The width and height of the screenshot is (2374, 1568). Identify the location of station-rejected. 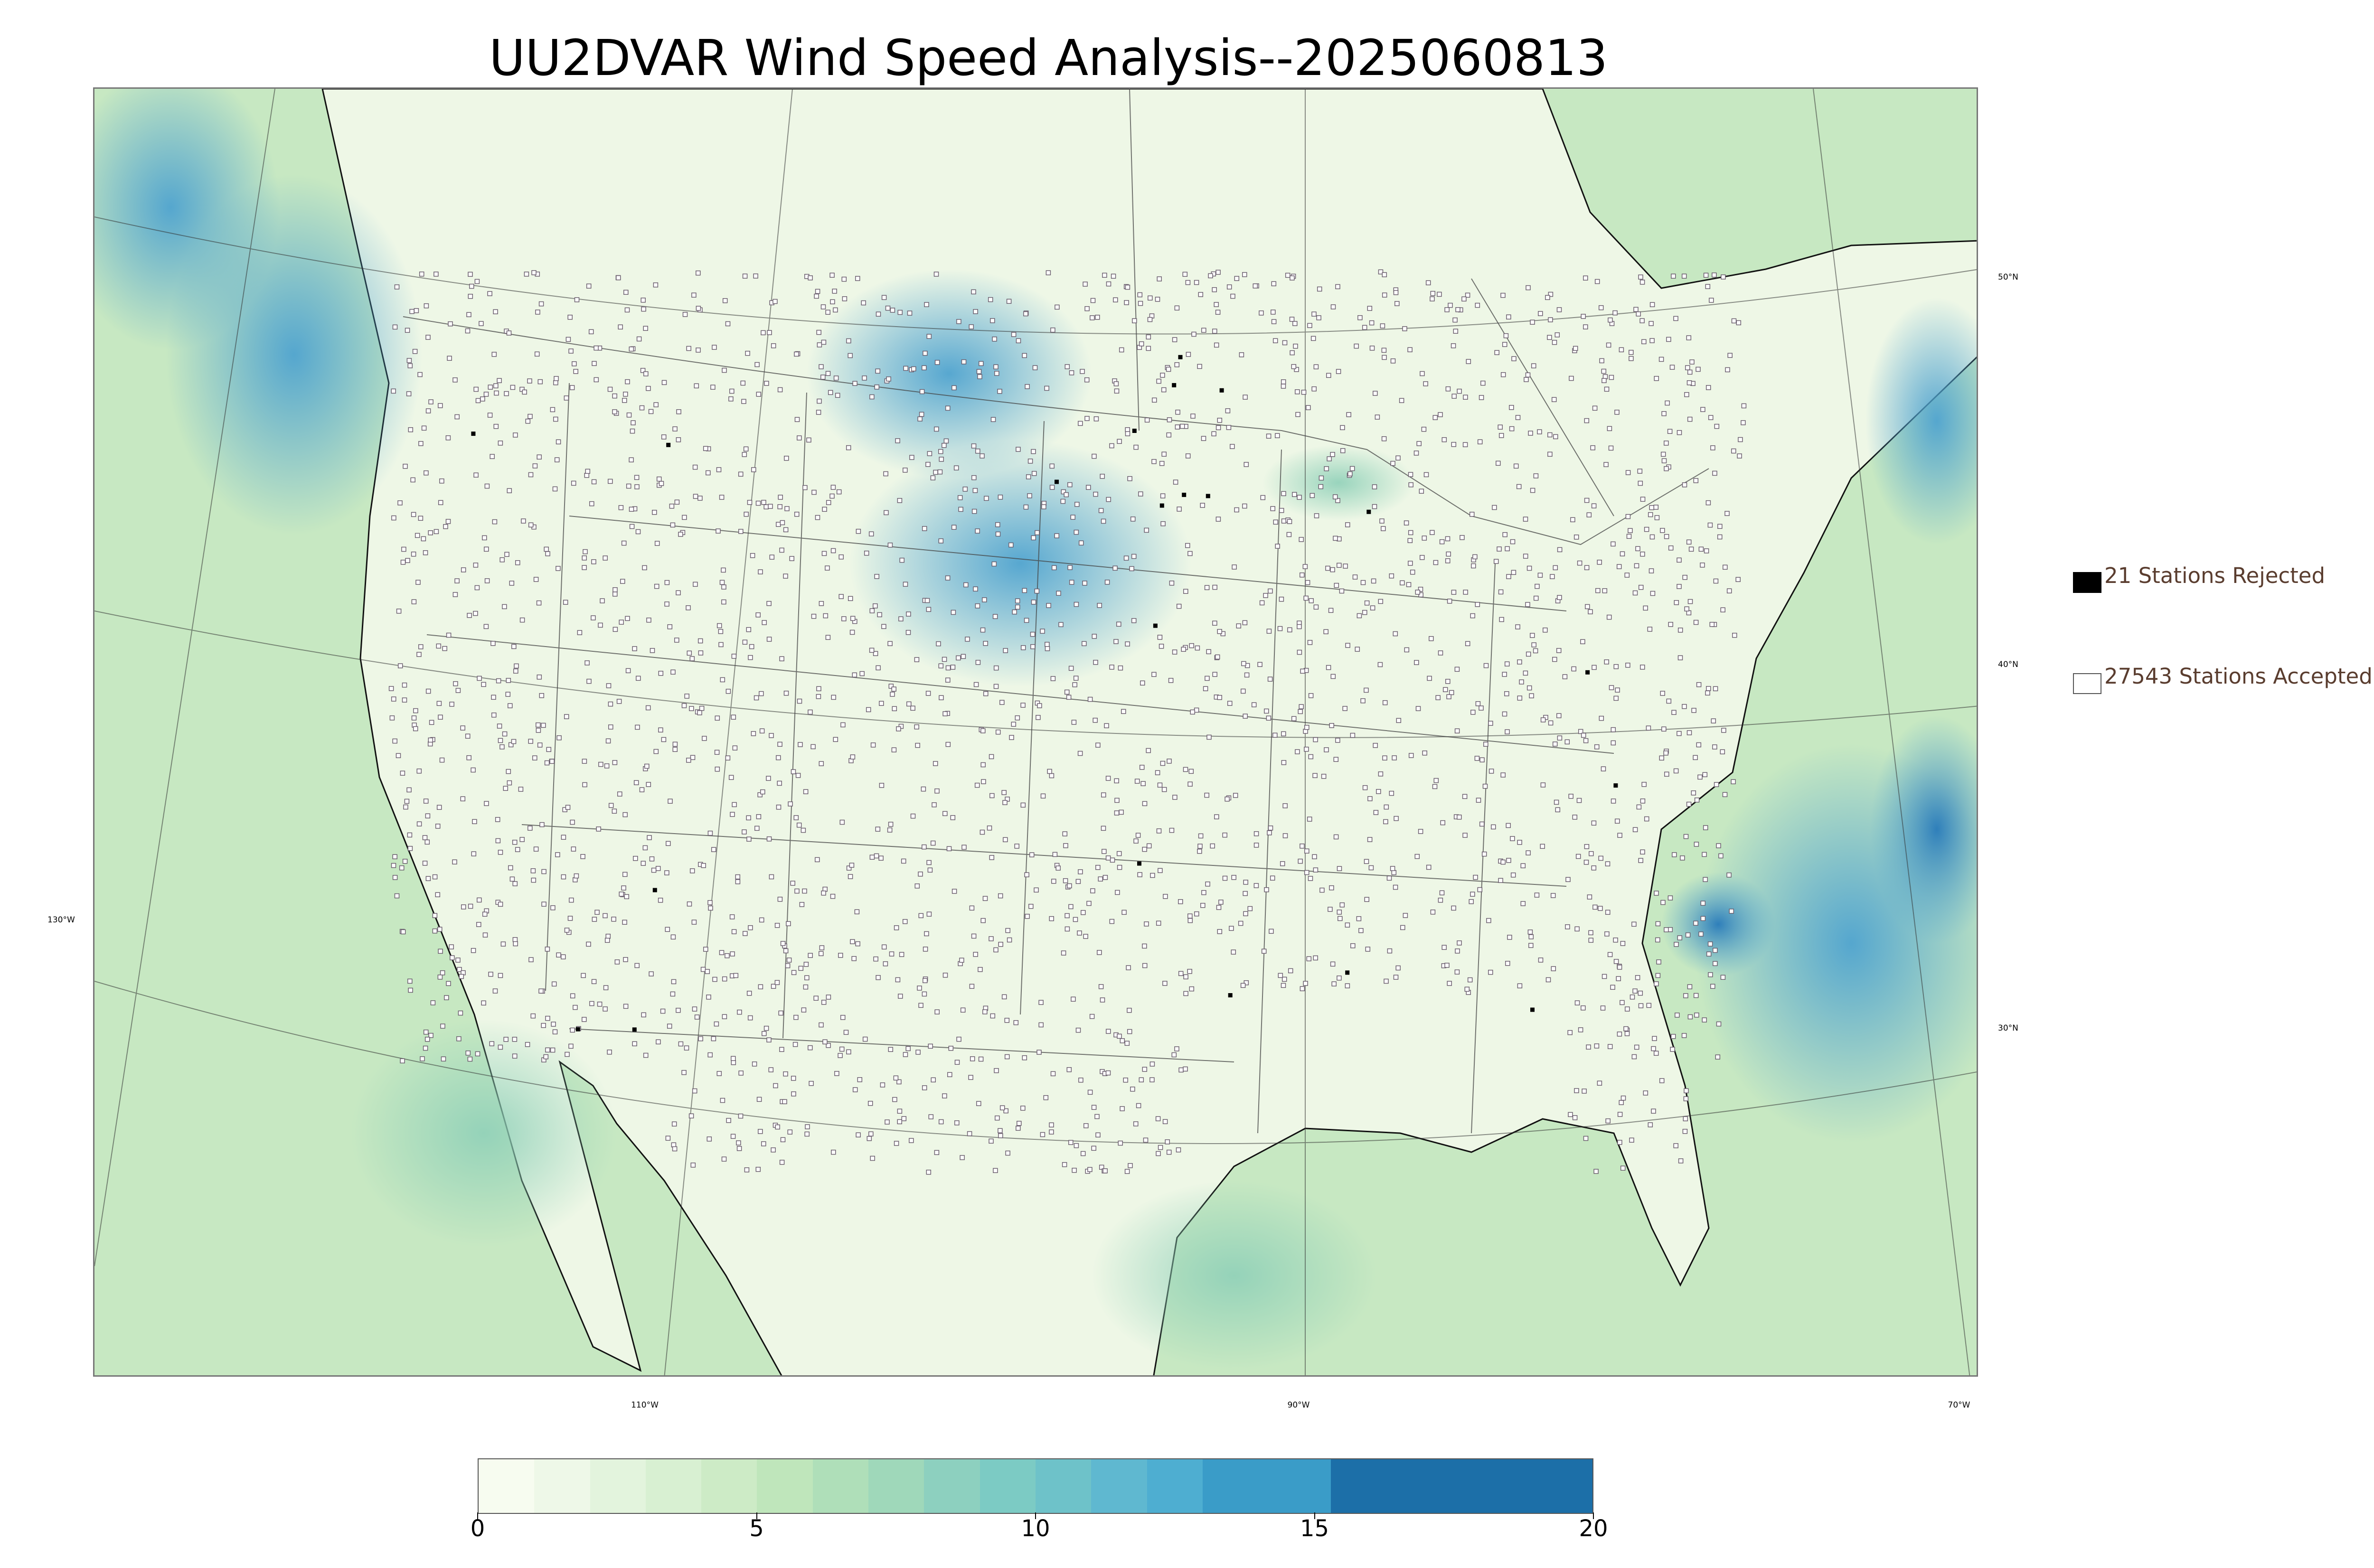
(1155, 626).